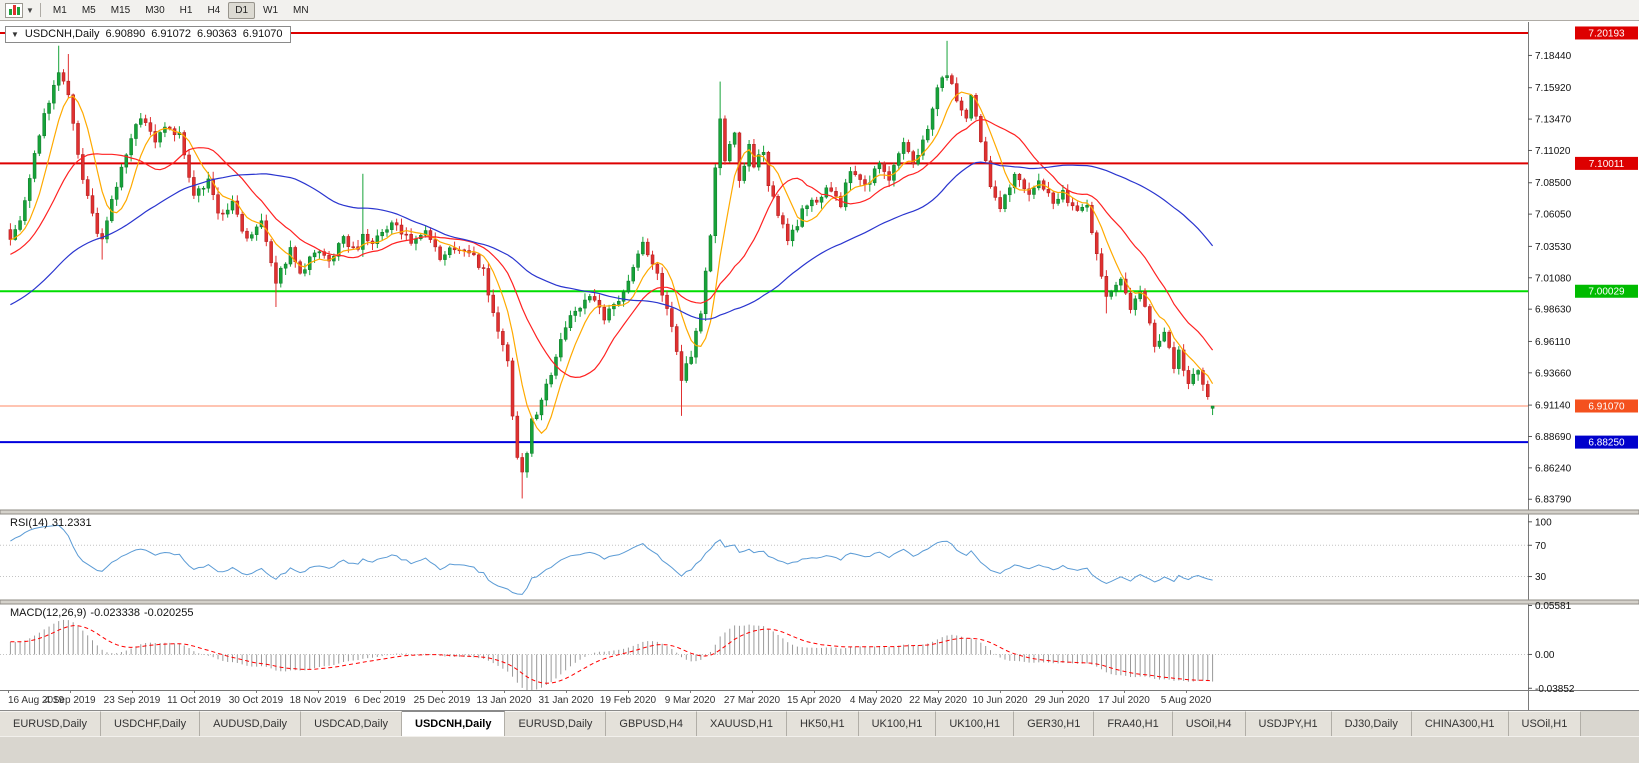  What do you see at coordinates (1606, 237) in the screenshot?
I see `price-badges: 7.20193 7.10011 7.00029 6.91070 6.88250` at bounding box center [1606, 237].